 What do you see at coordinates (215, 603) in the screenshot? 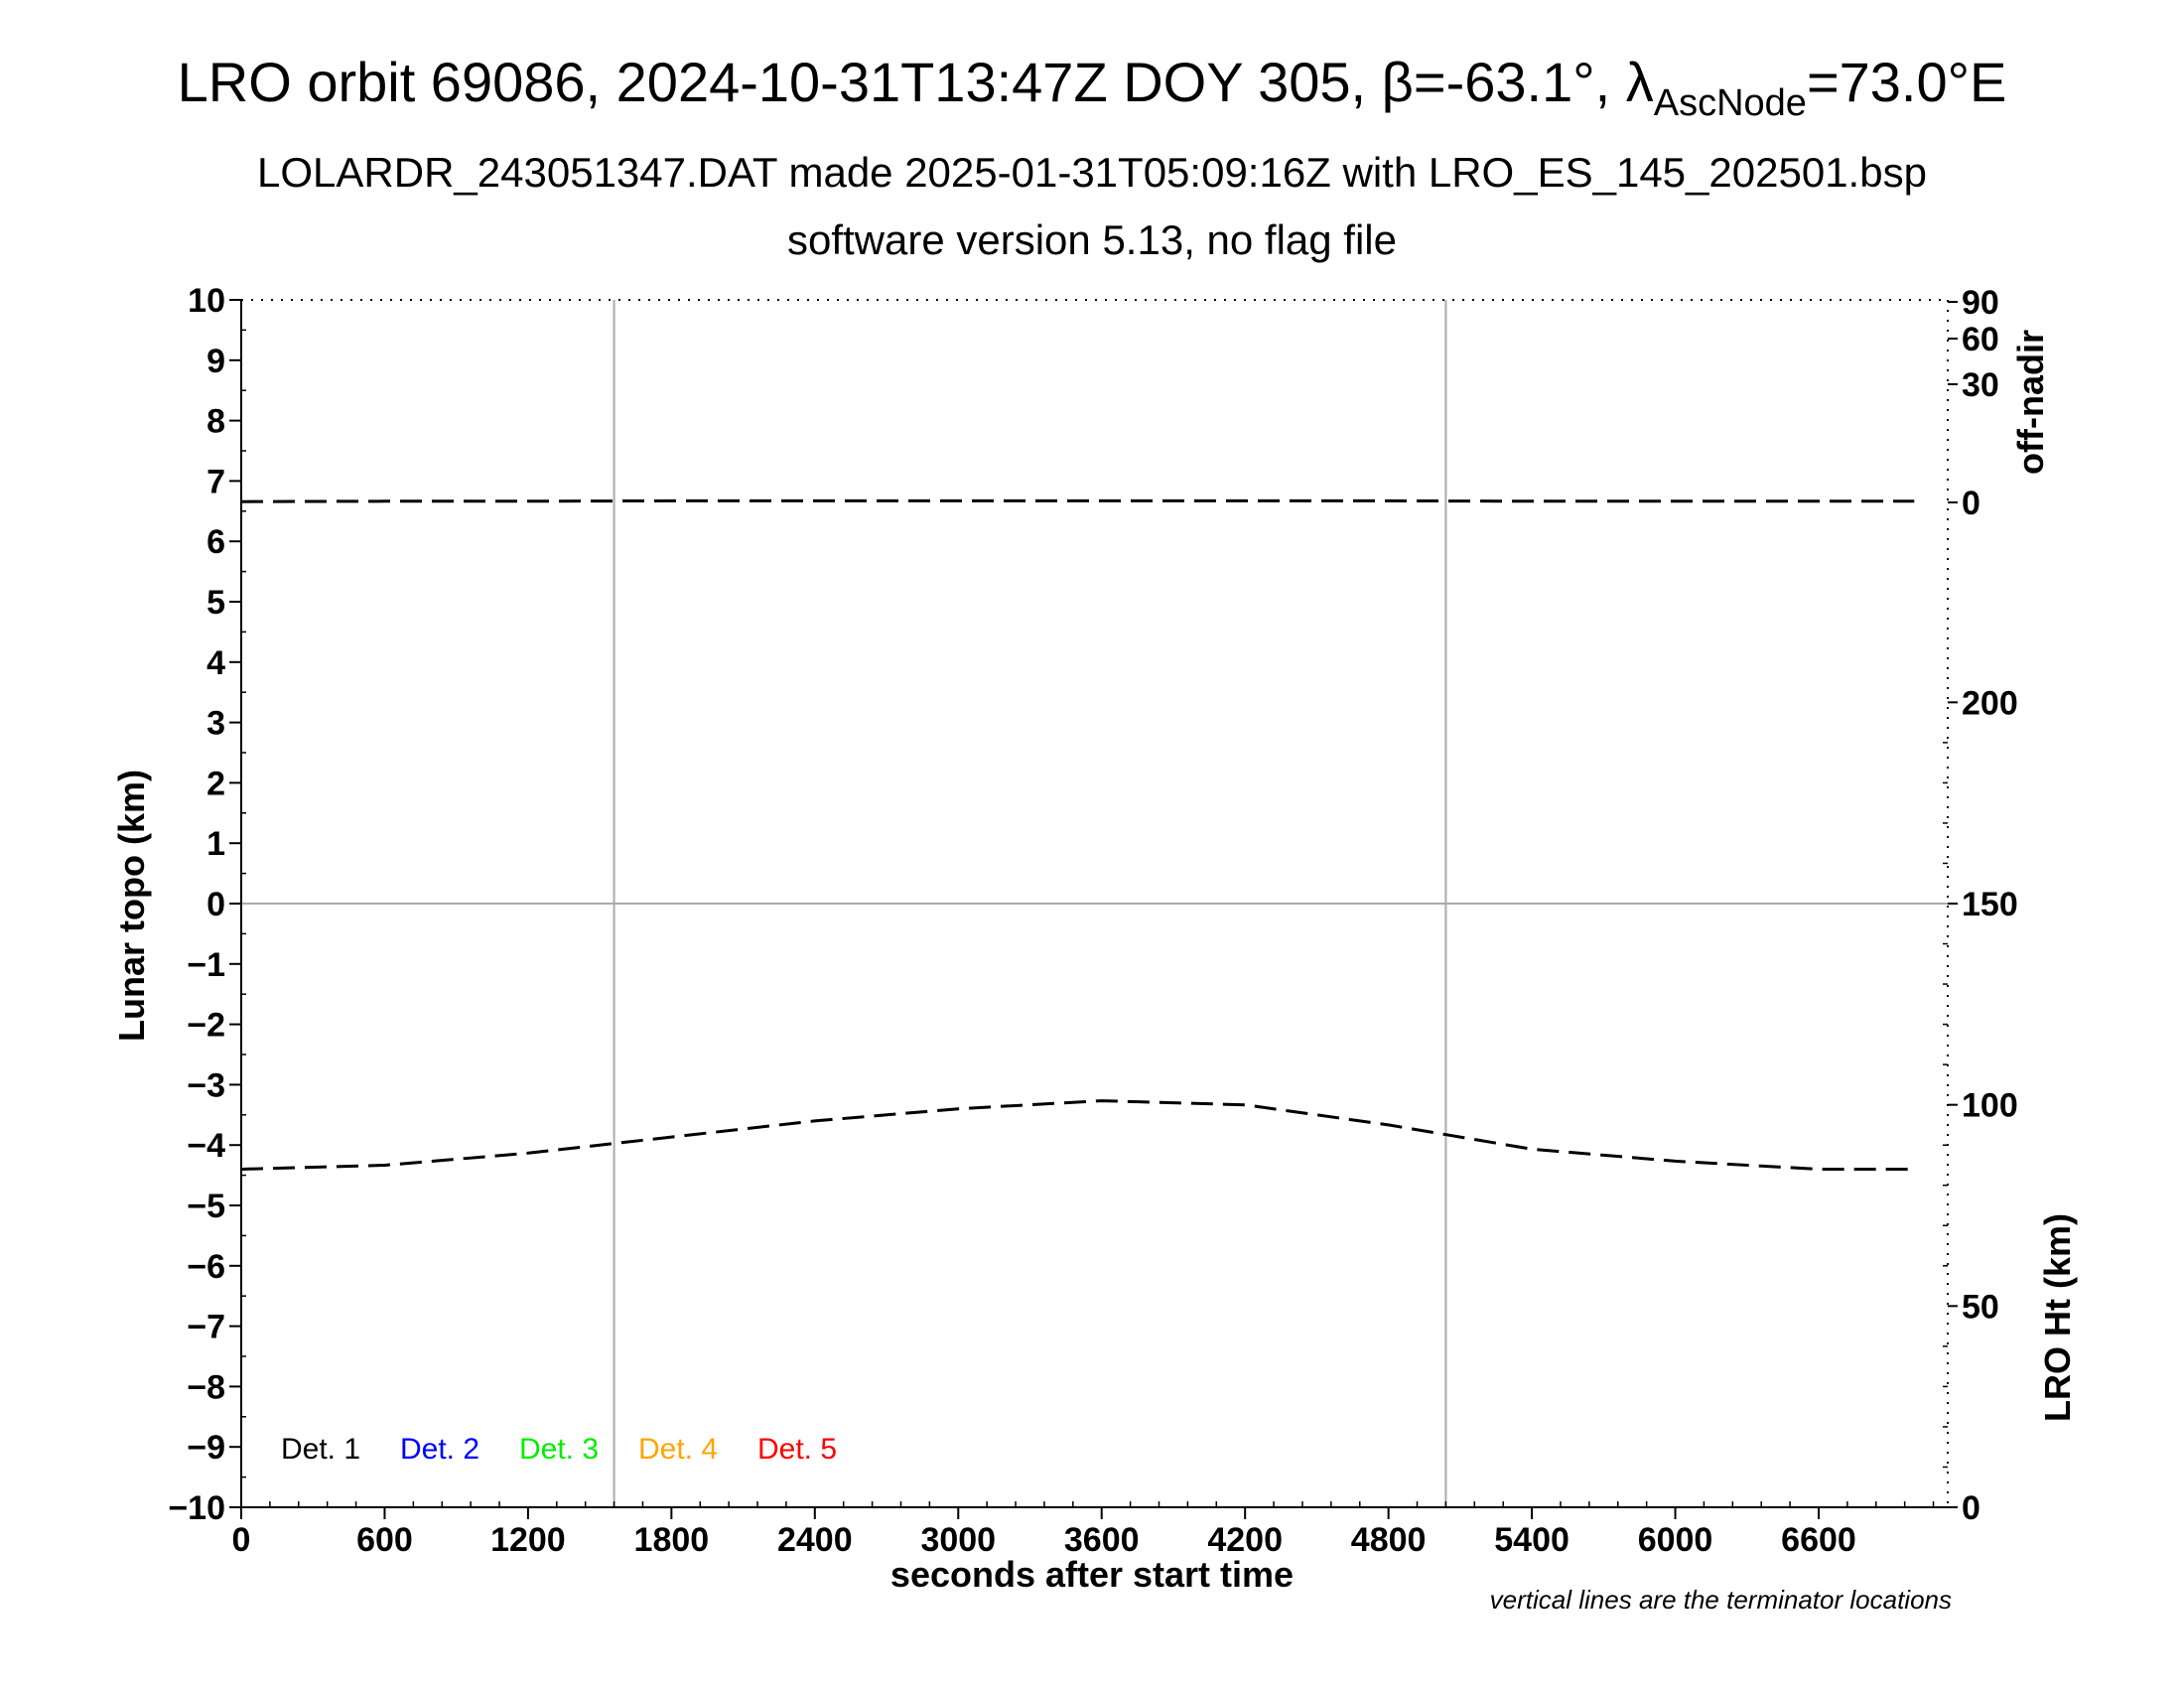
I see `y-tick-label: 5` at bounding box center [215, 603].